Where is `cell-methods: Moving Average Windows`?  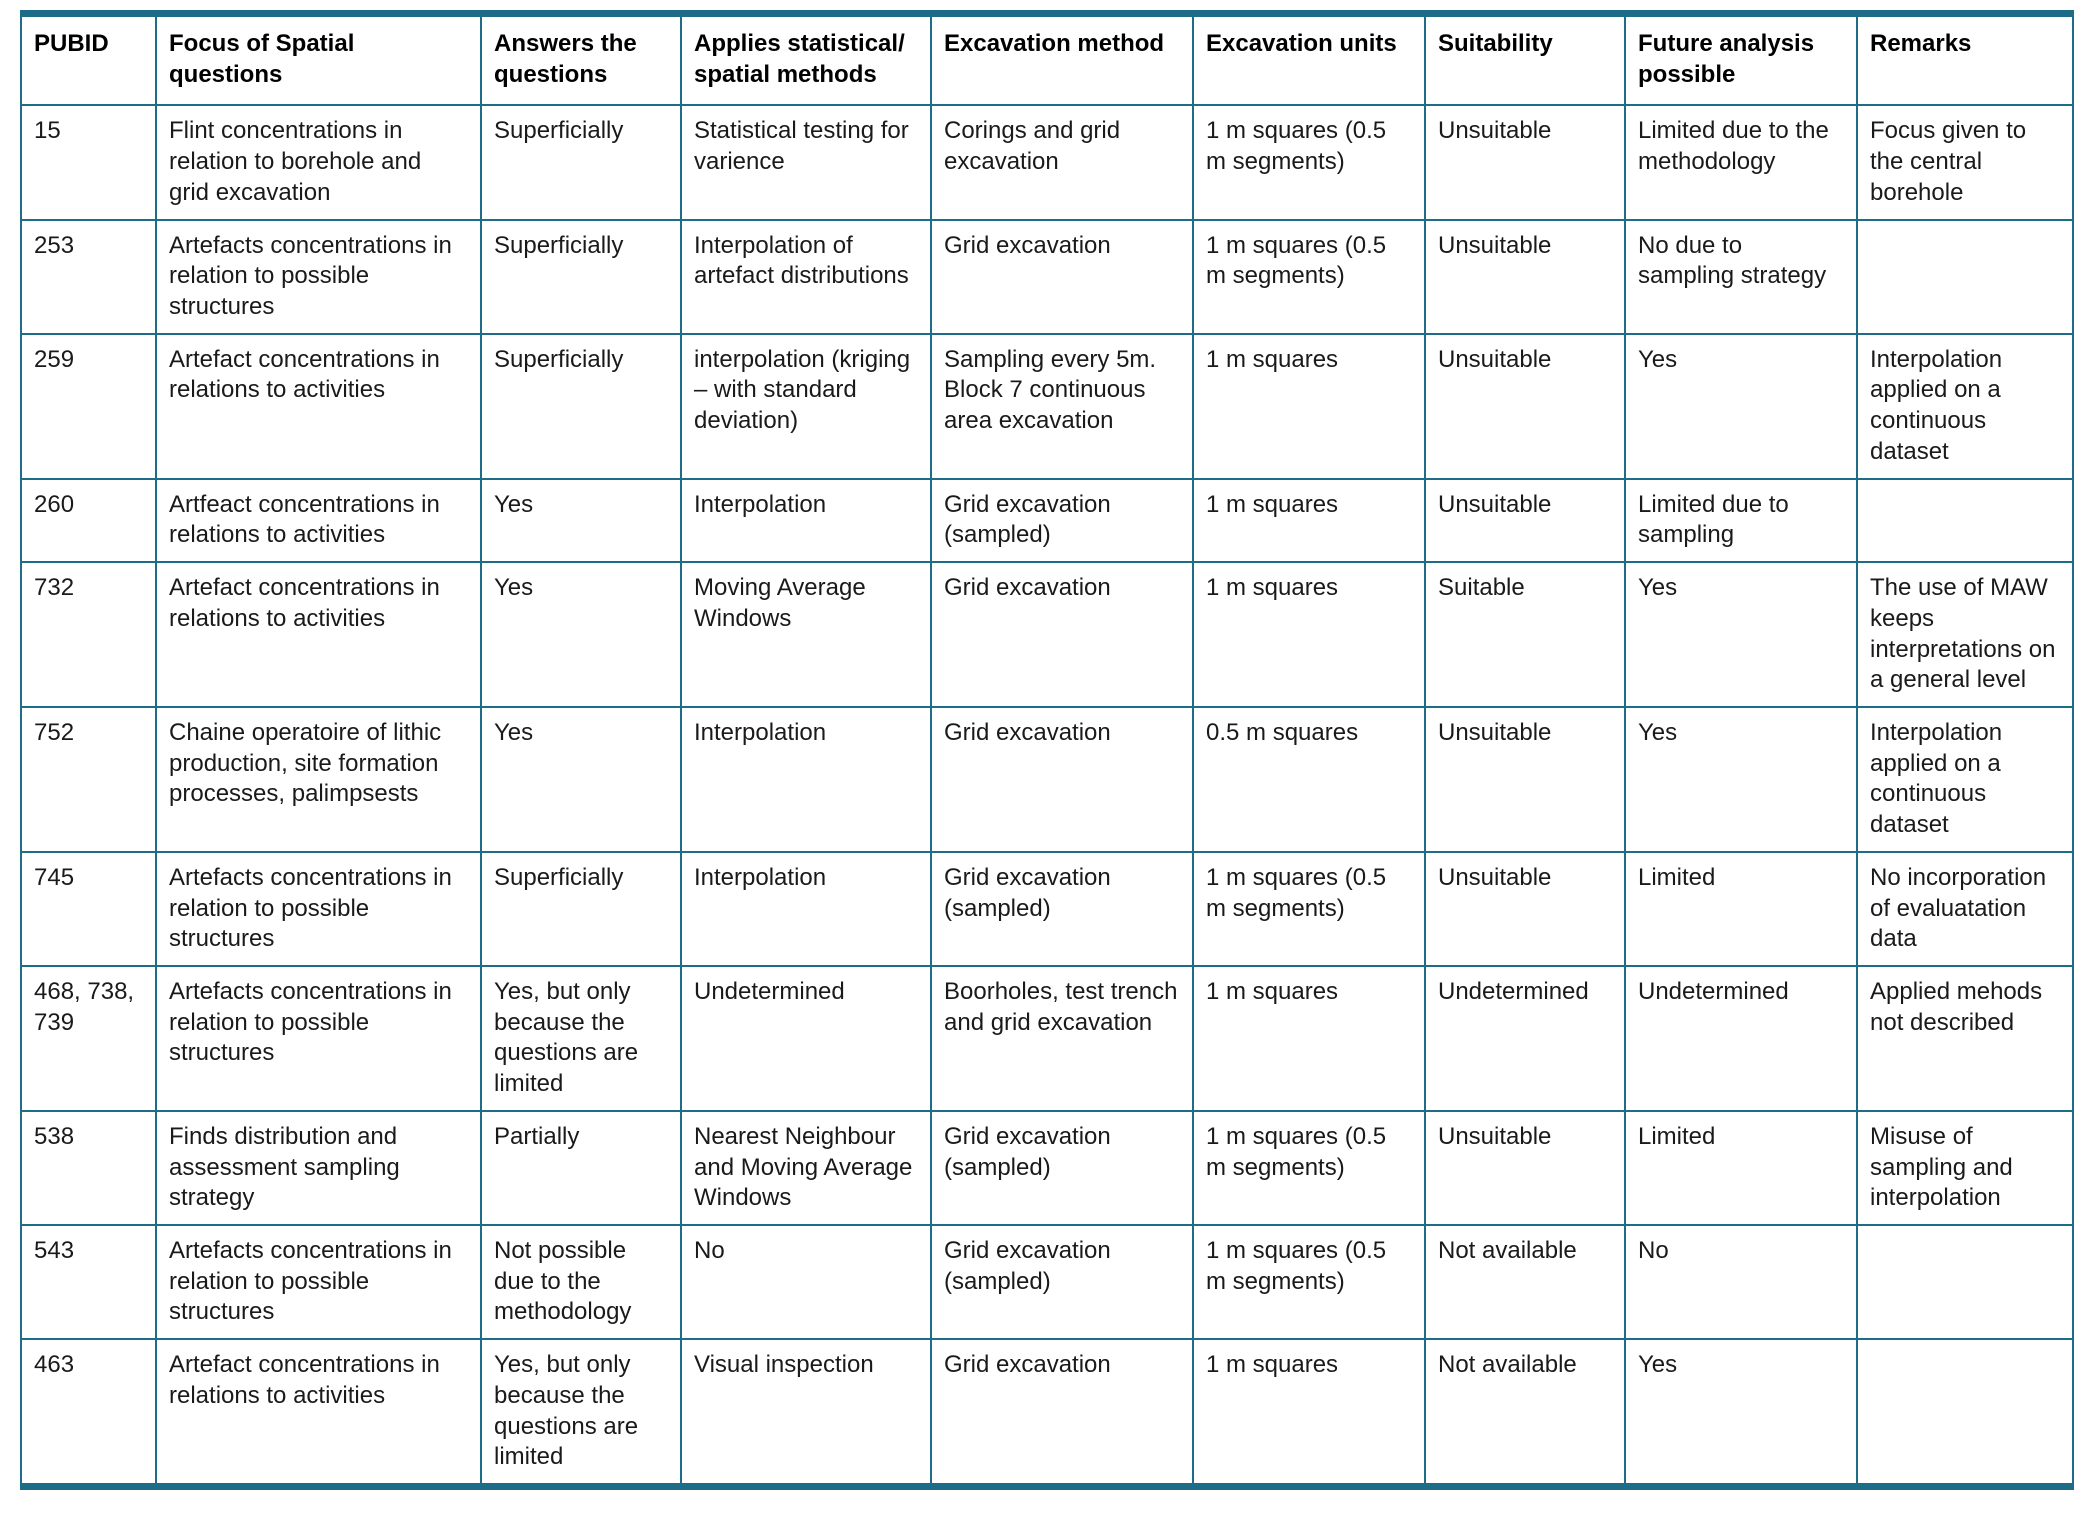
cell-methods: Moving Average Windows is located at coordinates (806, 634).